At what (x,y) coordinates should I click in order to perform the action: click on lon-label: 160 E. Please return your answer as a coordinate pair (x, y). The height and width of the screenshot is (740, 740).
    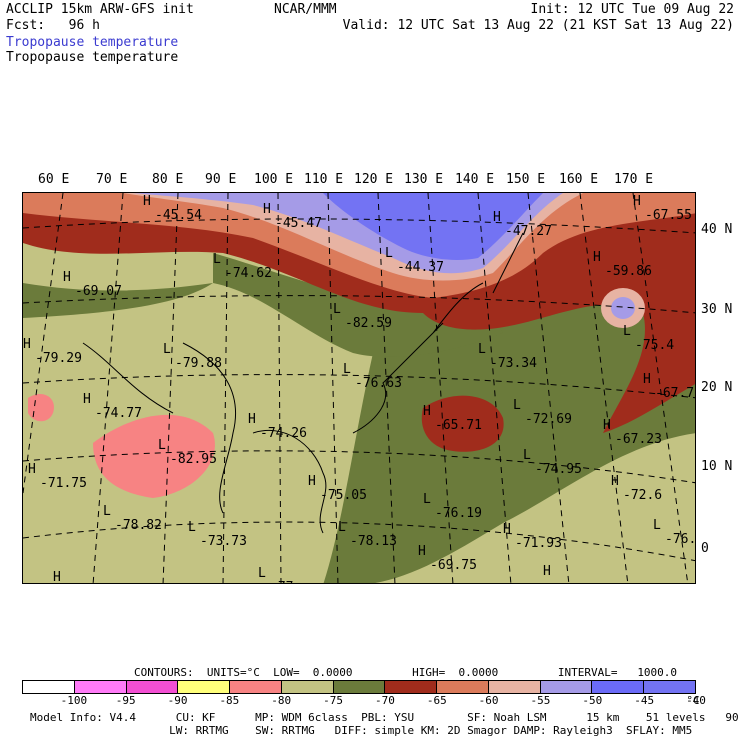
    Looking at the image, I should click on (579, 179).